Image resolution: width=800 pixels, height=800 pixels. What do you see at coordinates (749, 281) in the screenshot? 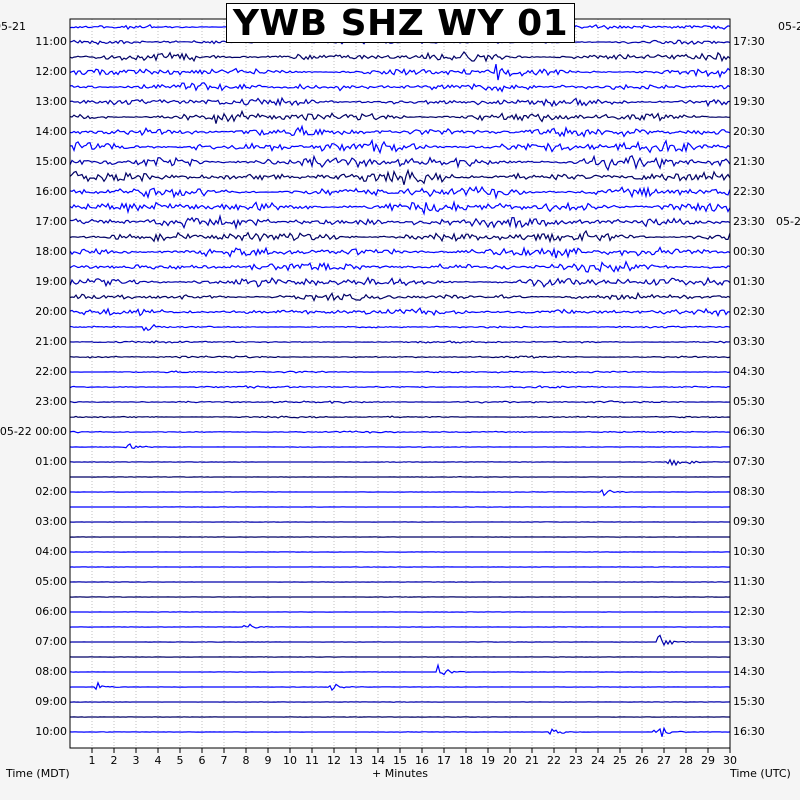
I see `right-time-label: 01:30` at bounding box center [749, 281].